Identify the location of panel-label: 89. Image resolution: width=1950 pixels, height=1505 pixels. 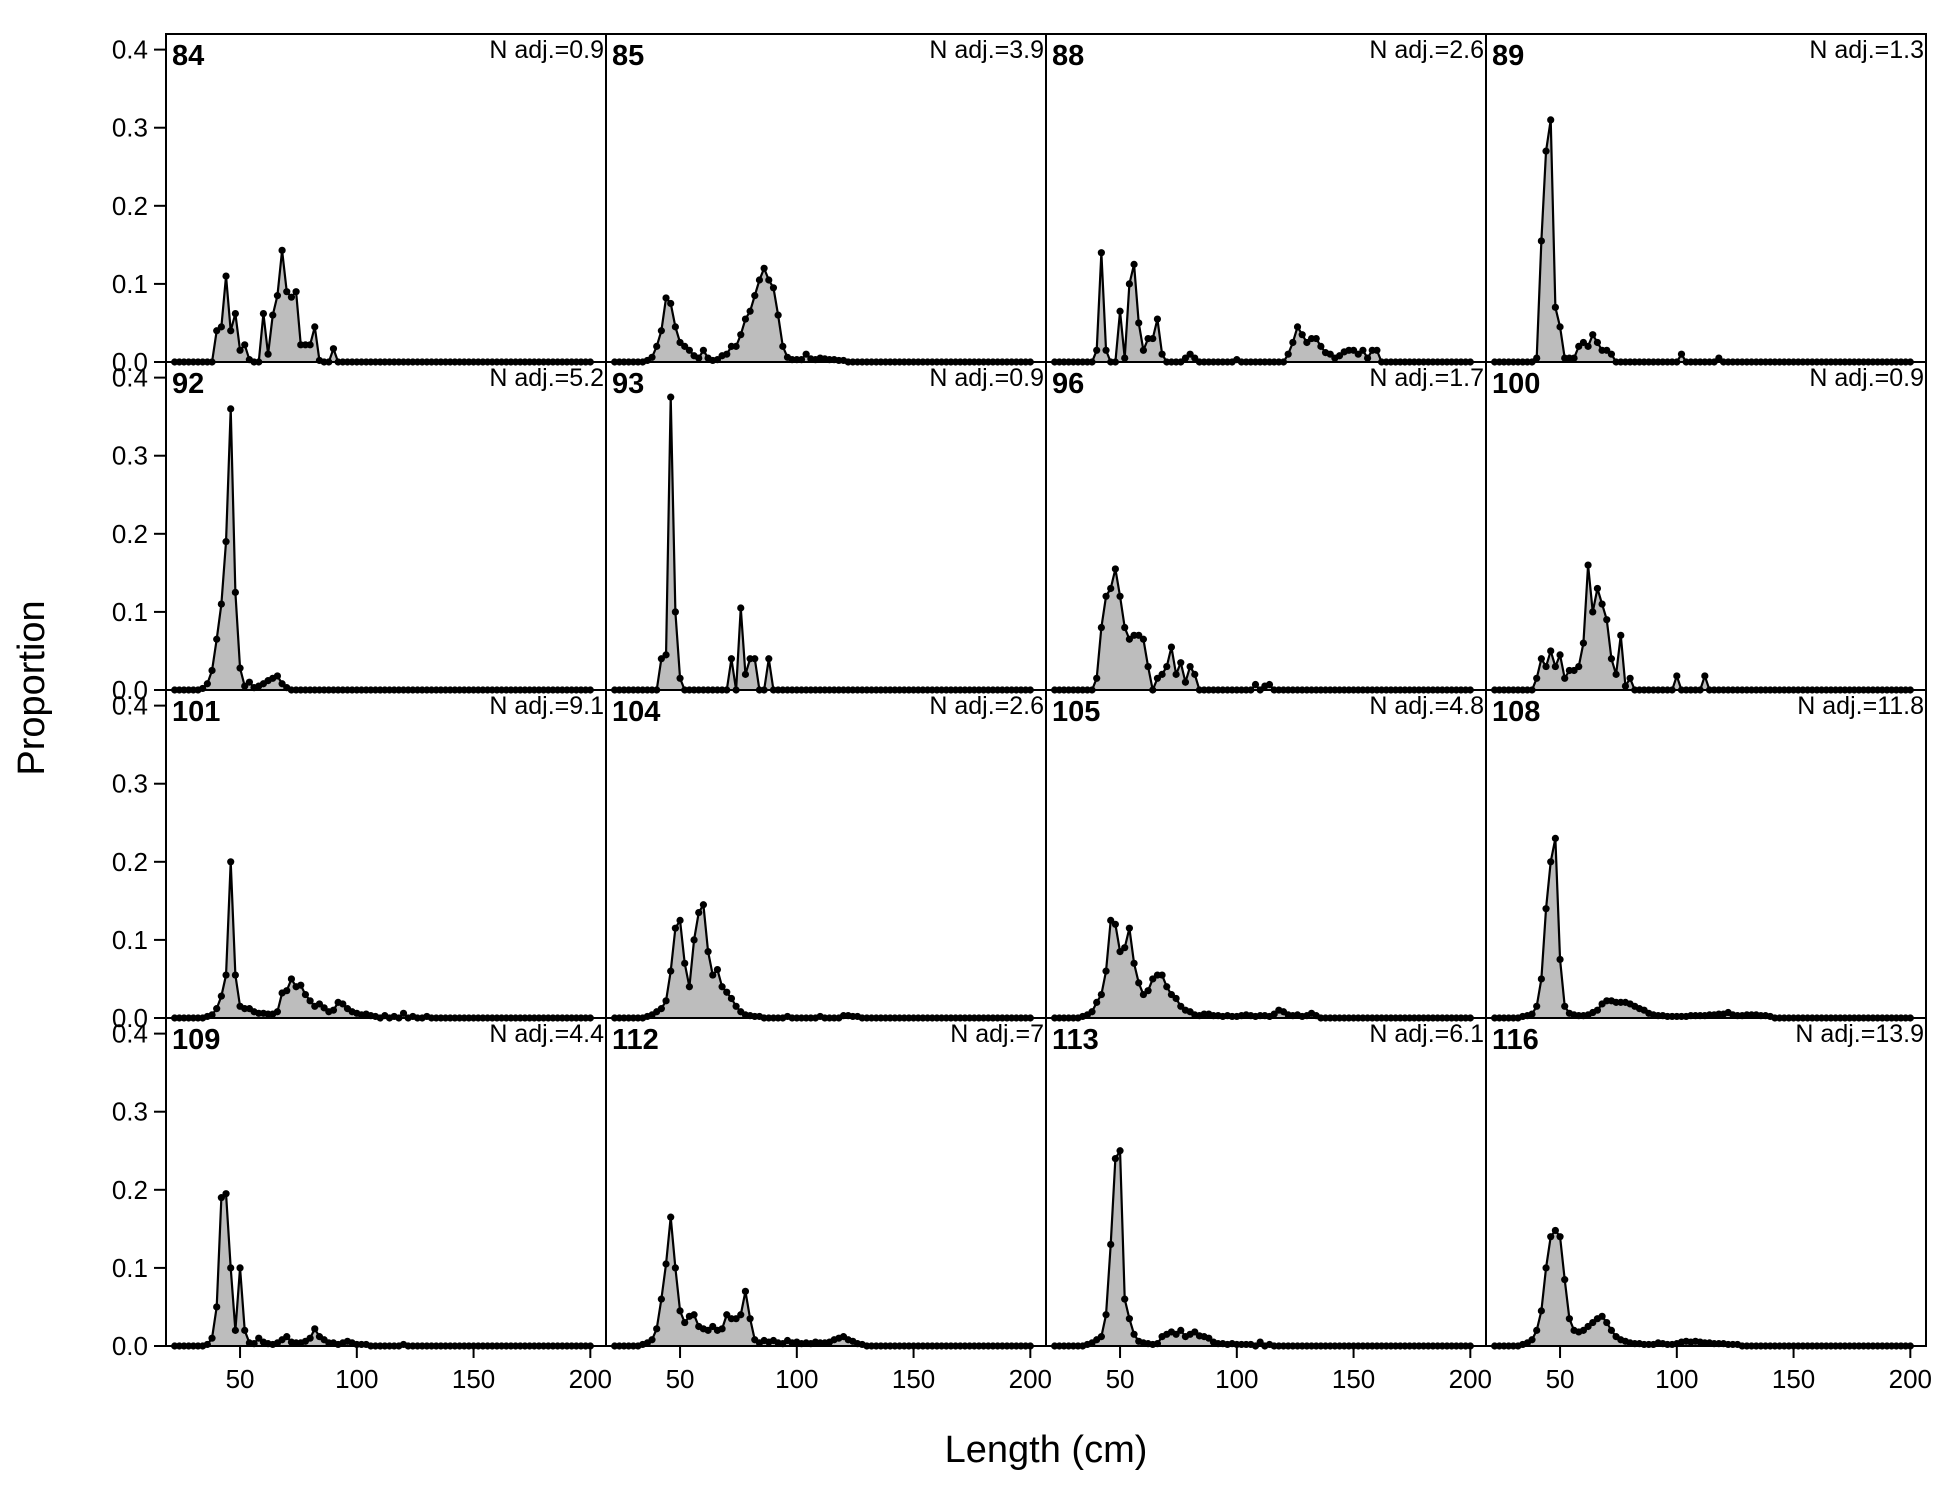
(1508, 56).